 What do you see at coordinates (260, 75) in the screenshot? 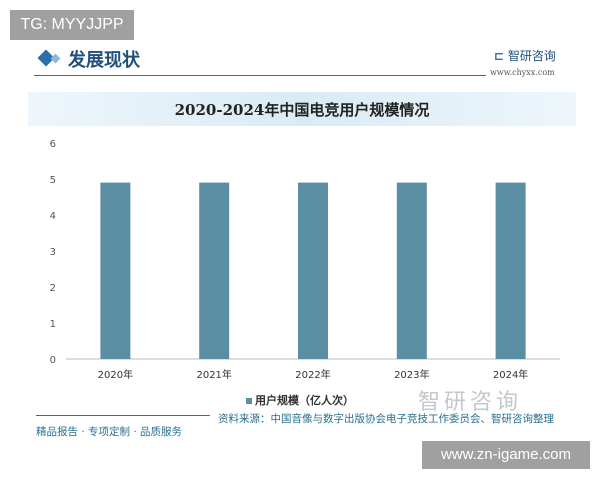
I see `divider` at bounding box center [260, 75].